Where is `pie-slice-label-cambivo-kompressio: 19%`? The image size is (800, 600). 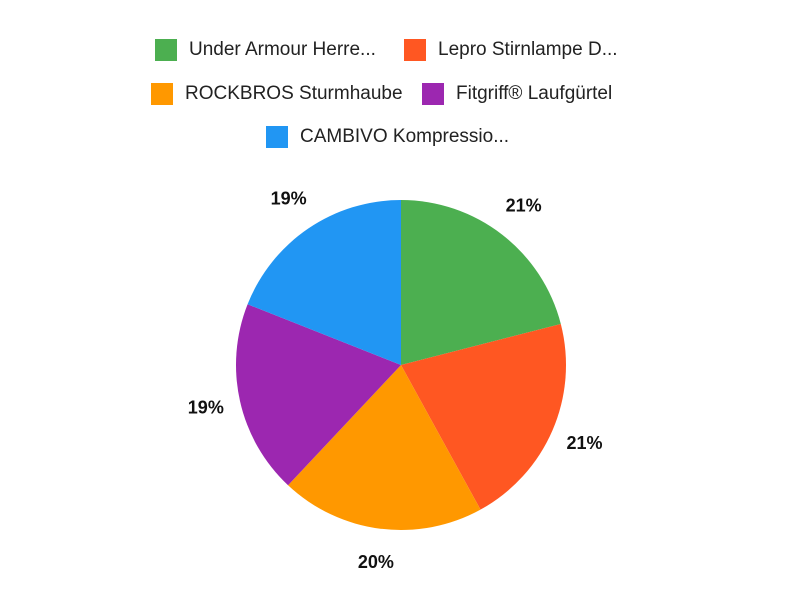 pie-slice-label-cambivo-kompressio: 19% is located at coordinates (289, 198).